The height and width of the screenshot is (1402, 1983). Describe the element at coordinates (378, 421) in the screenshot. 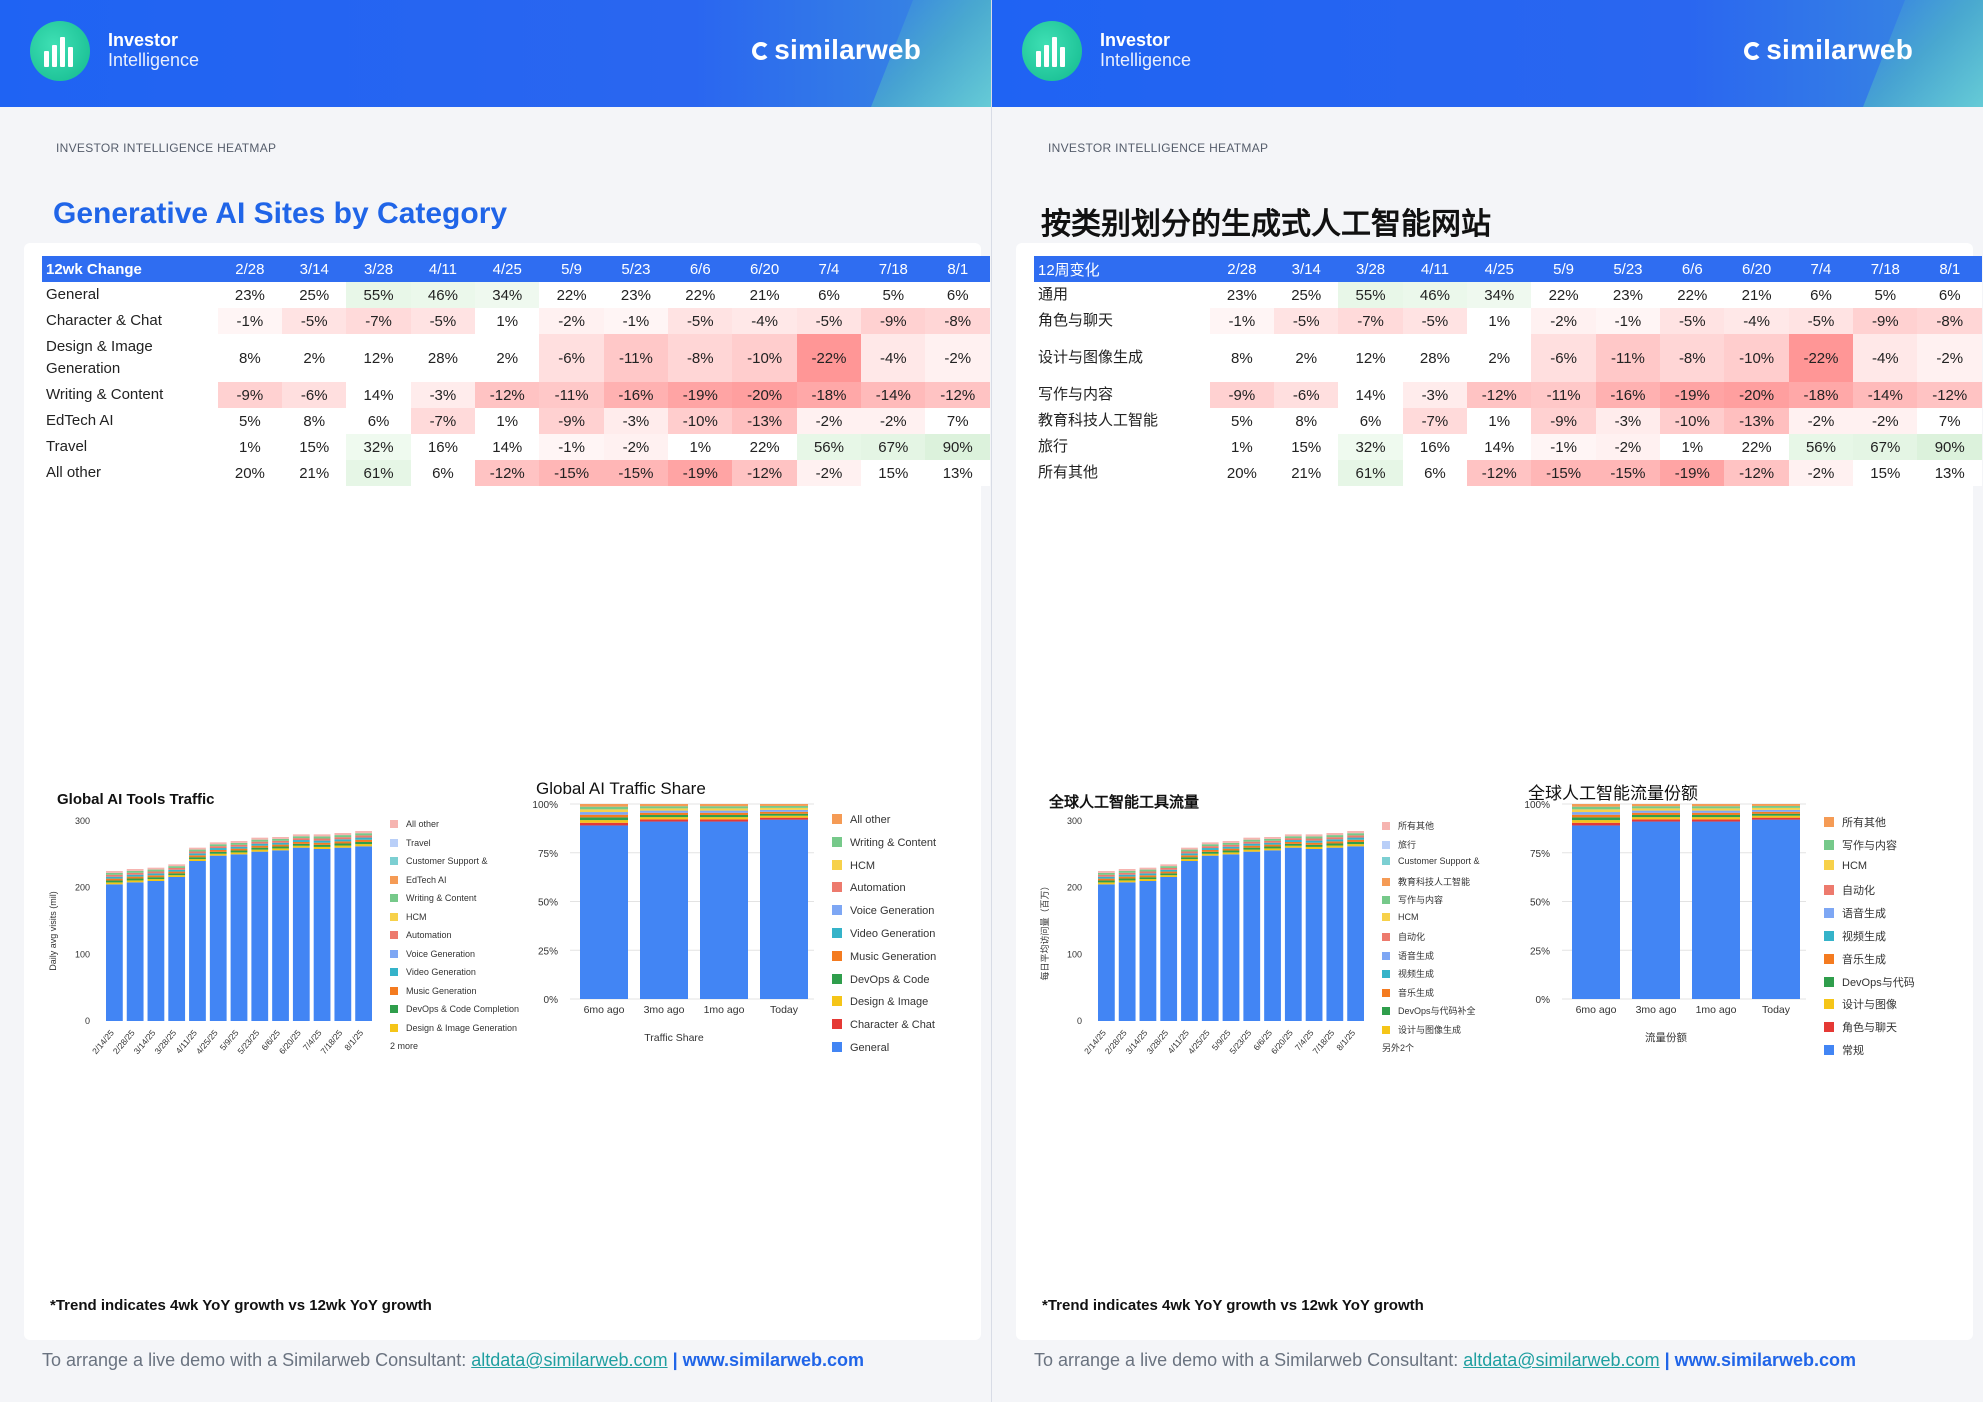

I see `heatmap-cell: 6%` at that location.